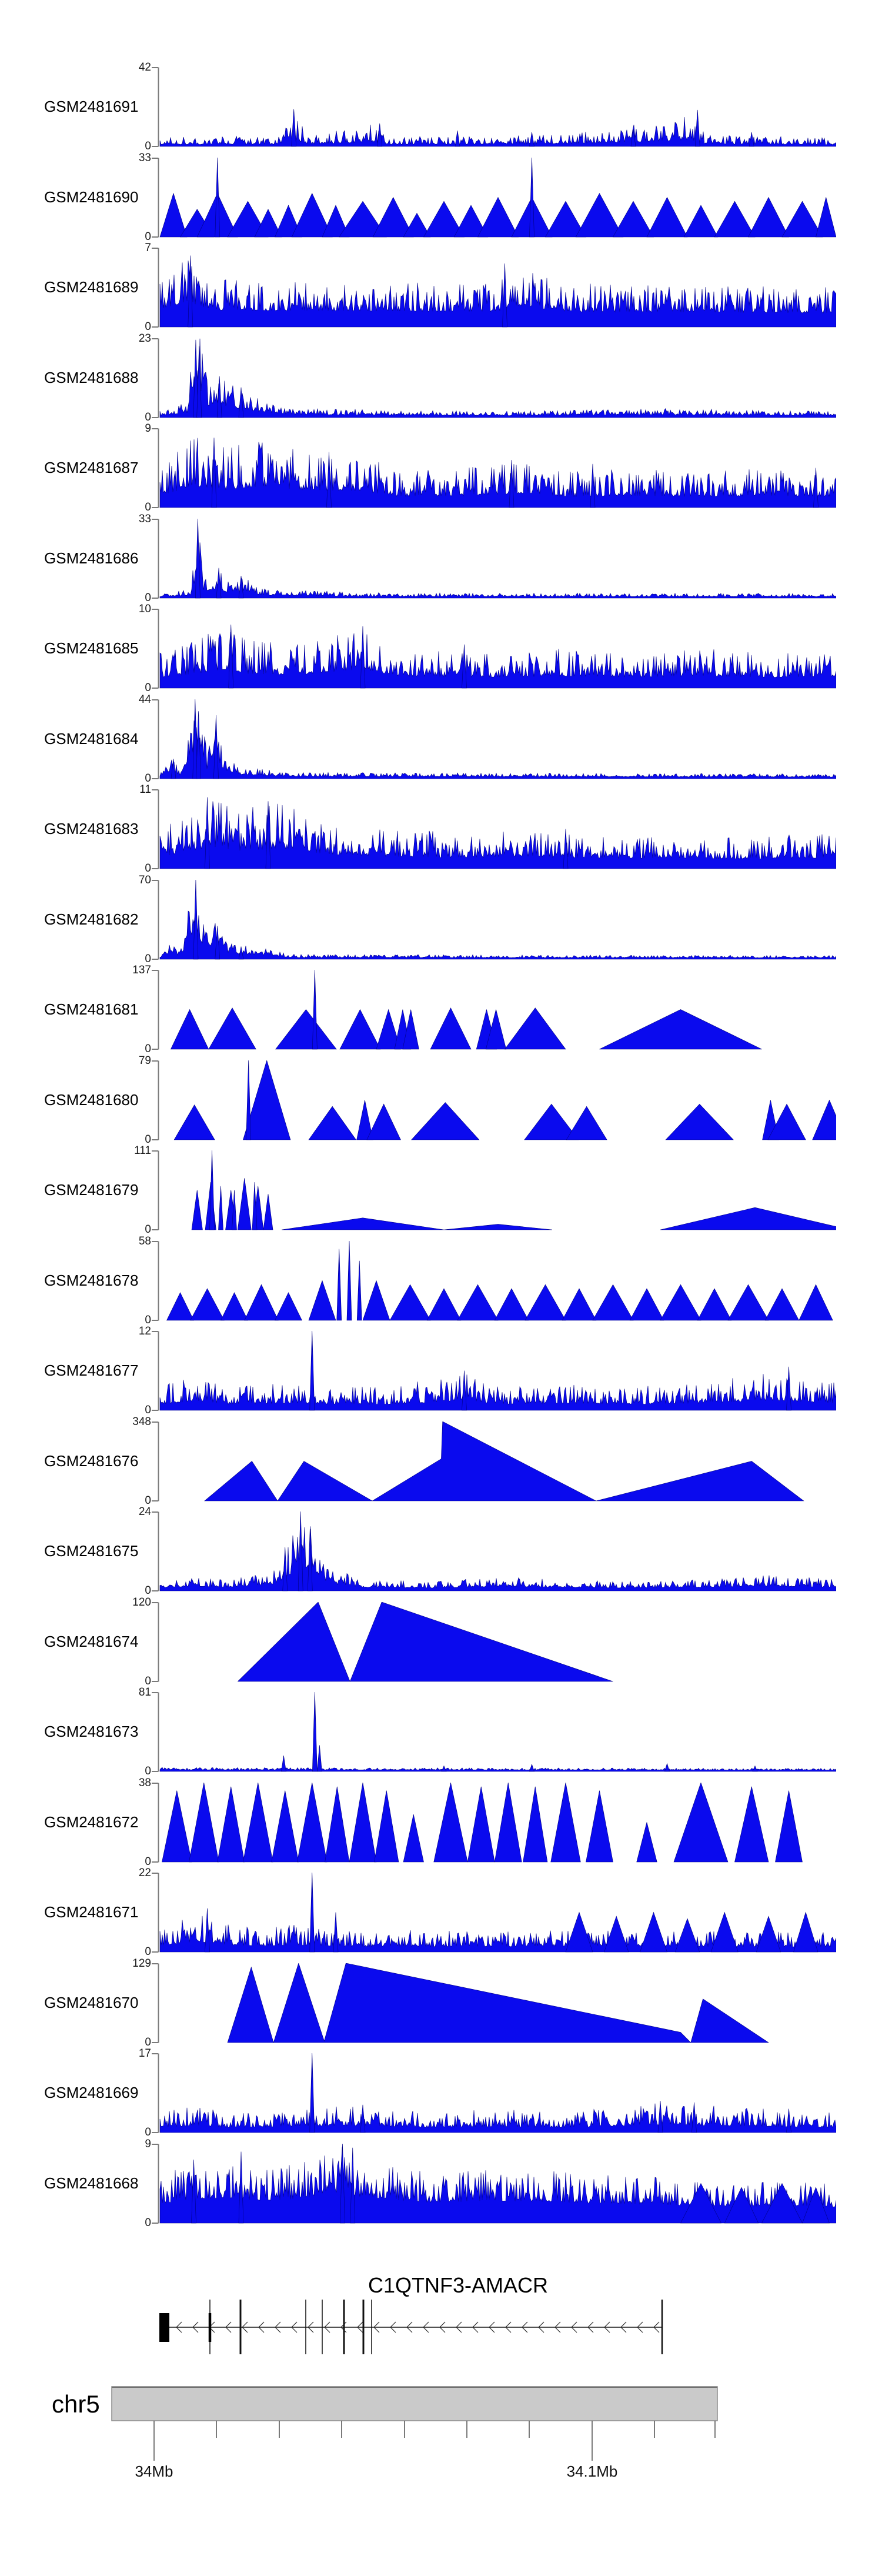 The width and height of the screenshot is (882, 2576). I want to click on track-ymax-label: 11, so click(145, 789).